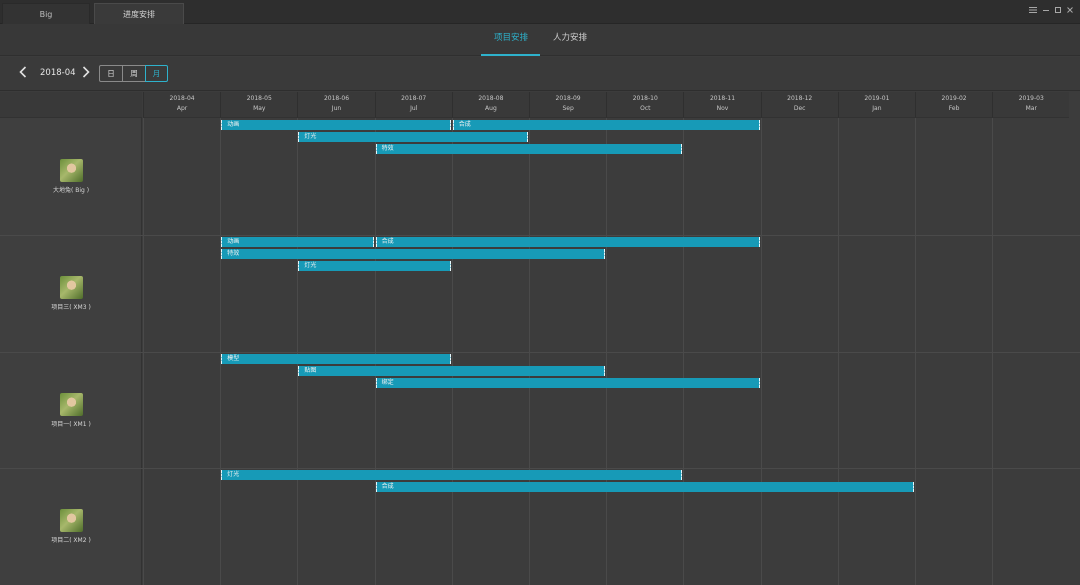 The width and height of the screenshot is (1080, 585). I want to click on member-cell: 项目一( XM1 ), so click(71, 410).